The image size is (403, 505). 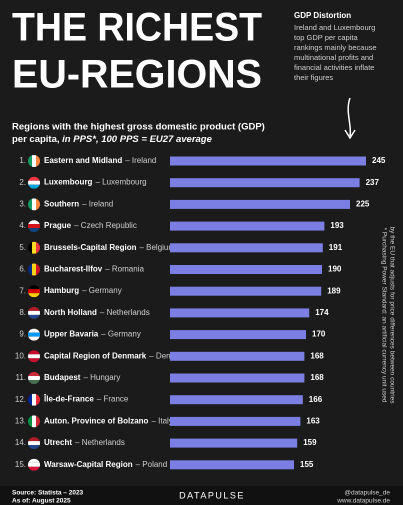 I want to click on source: Source: Statista – 2023, so click(x=48, y=493).